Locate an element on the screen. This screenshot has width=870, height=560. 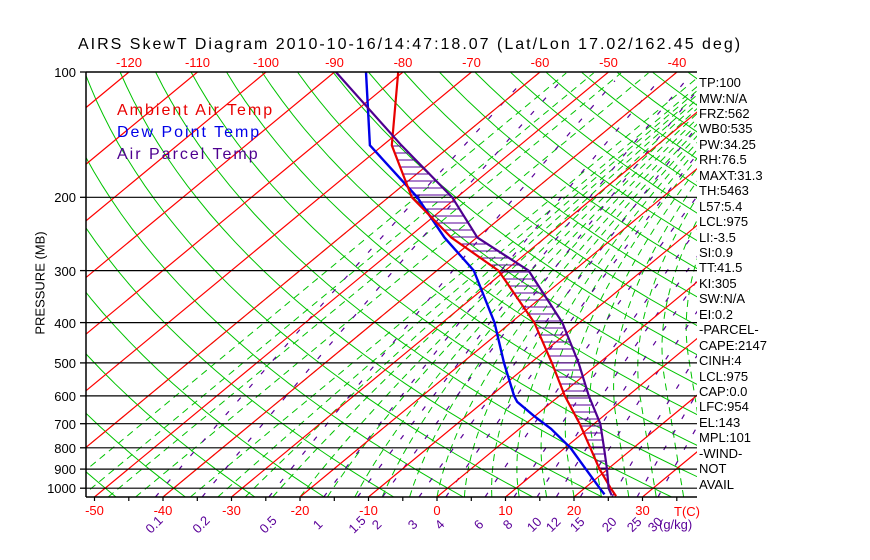
top-axis-label: -120 is located at coordinates (129, 62).